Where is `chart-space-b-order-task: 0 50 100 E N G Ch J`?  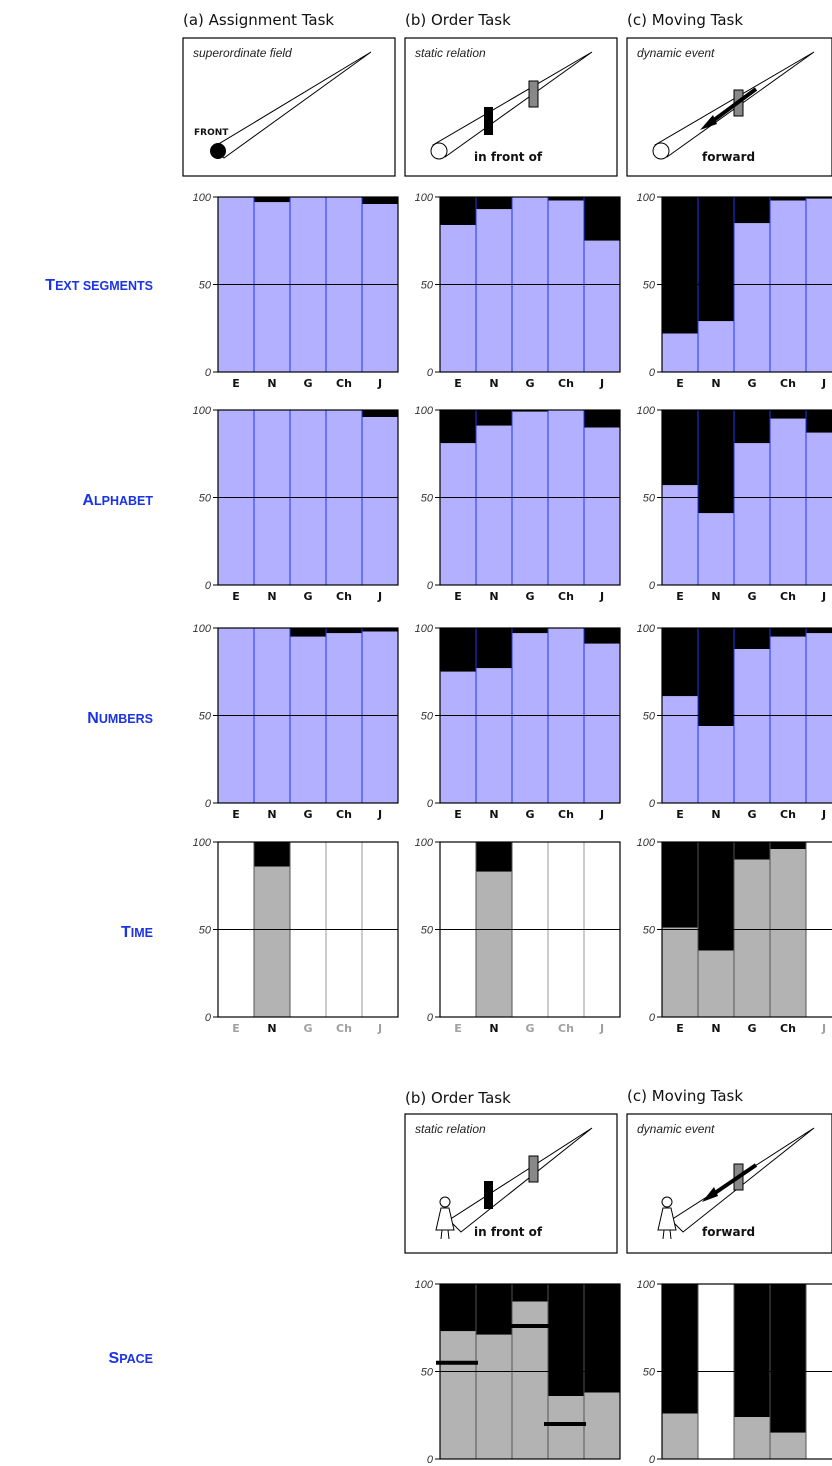
chart-space-b-order-task: 0 50 100 E N G Ch J is located at coordinates (518, 1372).